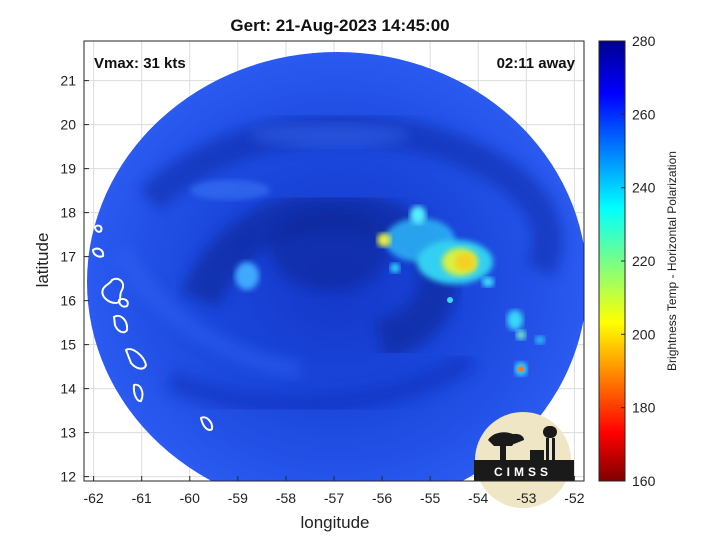  Describe the element at coordinates (382, 498) in the screenshot. I see `x-tick-label: -56` at that location.